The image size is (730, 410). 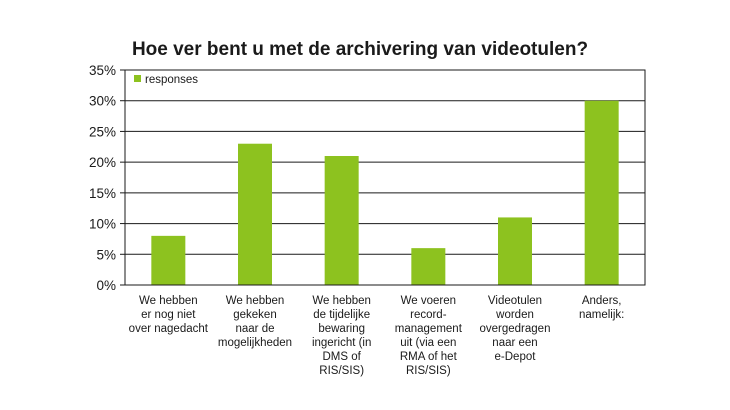 What do you see at coordinates (169, 315) in the screenshot?
I see `x-category-label: We hebben er nog niet over nagedacht` at bounding box center [169, 315].